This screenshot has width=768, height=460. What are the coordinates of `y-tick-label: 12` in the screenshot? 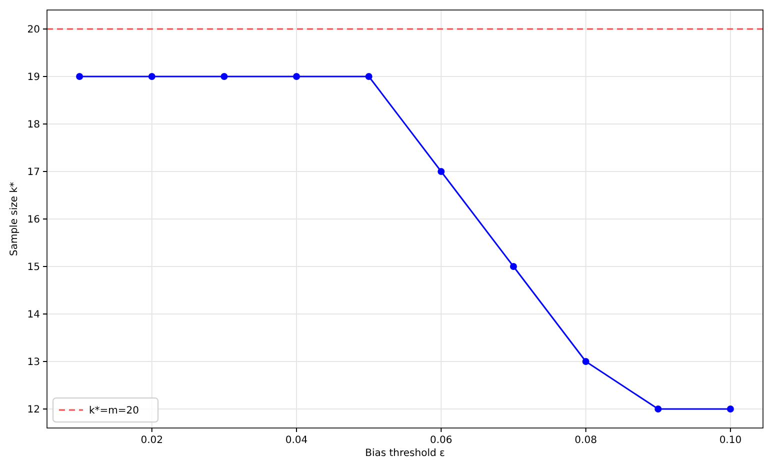 It's located at (33, 410).